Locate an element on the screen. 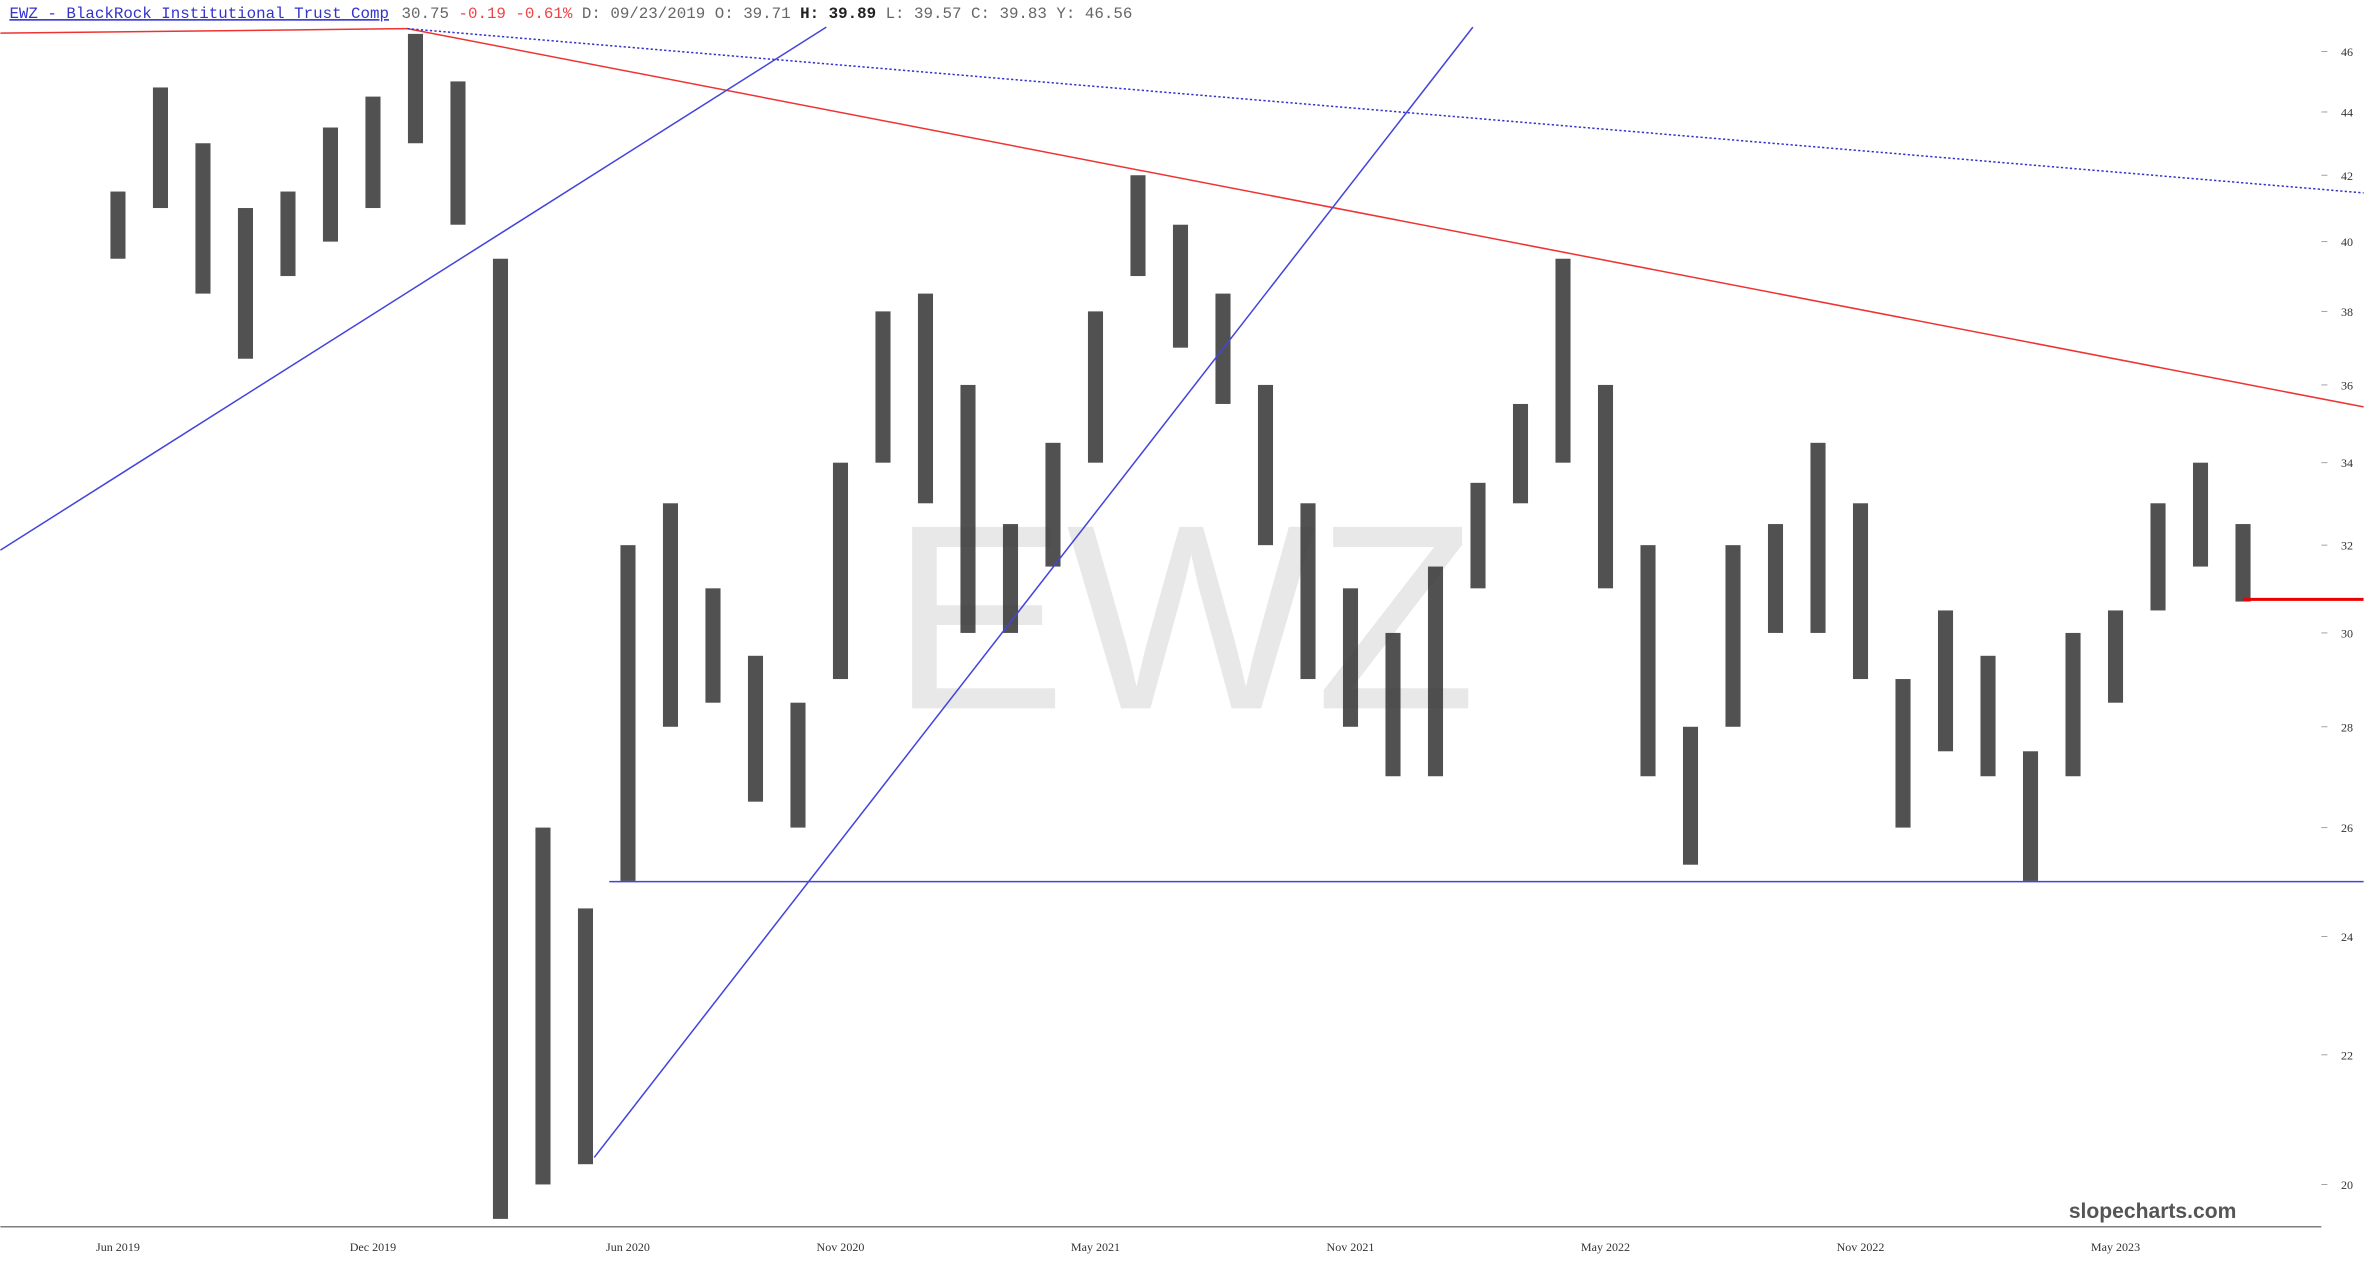 The image size is (2364, 1269). x-tick-label: May 2022 is located at coordinates (1605, 1247).